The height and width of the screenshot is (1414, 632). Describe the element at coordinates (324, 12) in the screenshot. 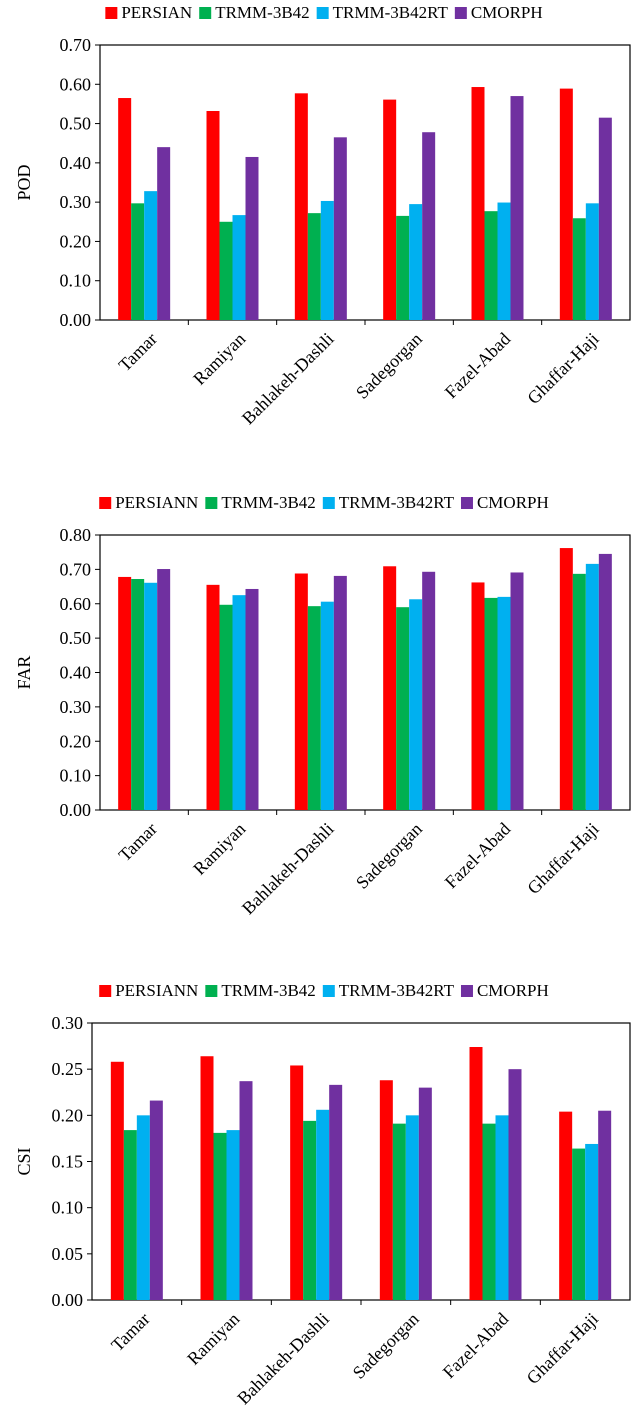

I see `legend: PERSIAN TRMM-3B42 TRMM-3B42RT CMORPH` at that location.